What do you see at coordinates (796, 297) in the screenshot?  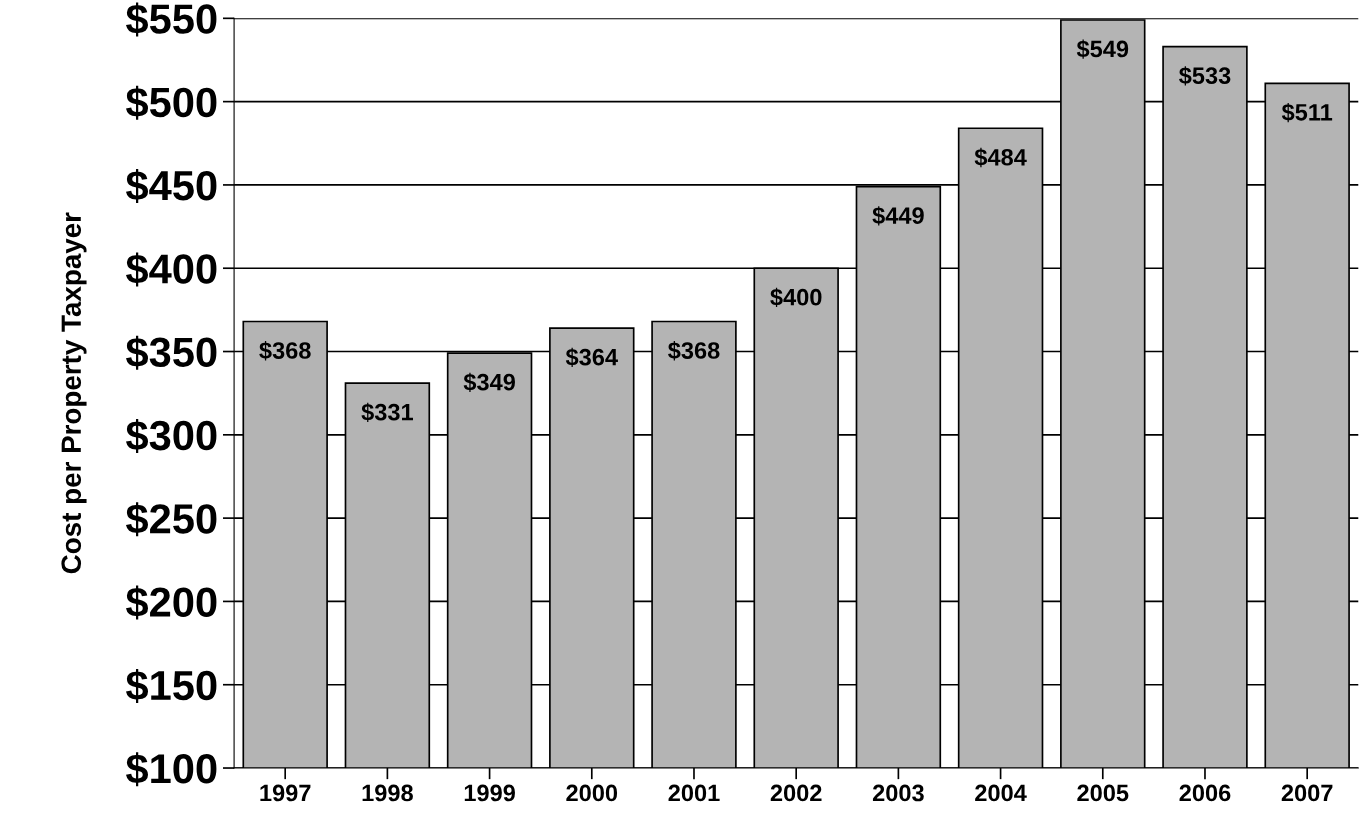 I see `data-label: $400` at bounding box center [796, 297].